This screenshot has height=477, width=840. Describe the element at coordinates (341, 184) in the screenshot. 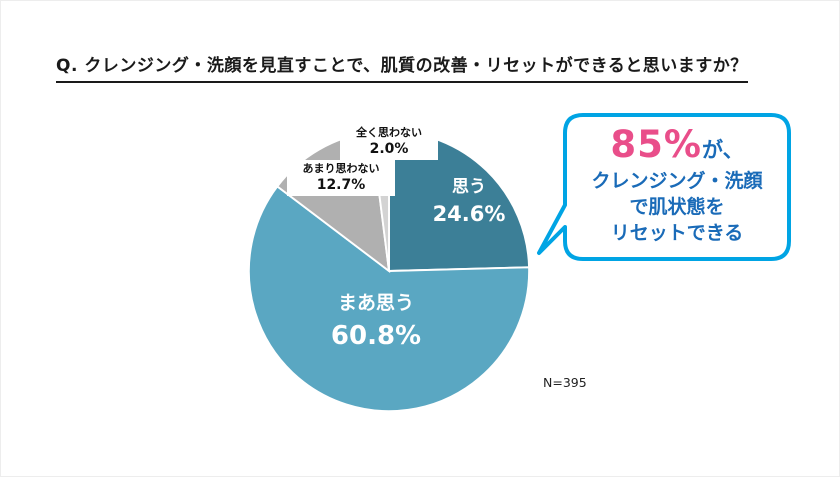

I see `slice-percentage: 12.7%` at that location.